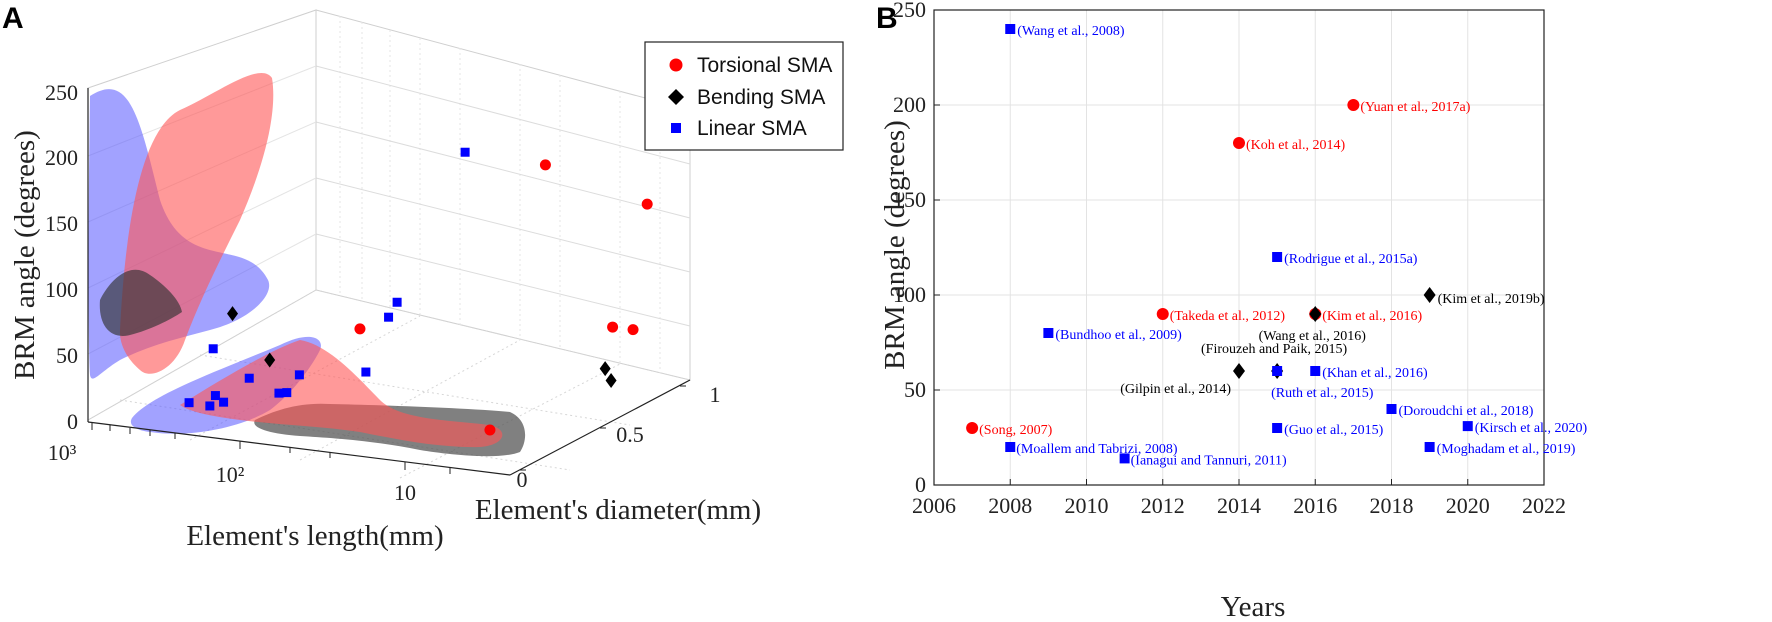 The width and height of the screenshot is (1772, 622). I want to click on point-label: (Gilpin et al., 2014), so click(1175, 389).